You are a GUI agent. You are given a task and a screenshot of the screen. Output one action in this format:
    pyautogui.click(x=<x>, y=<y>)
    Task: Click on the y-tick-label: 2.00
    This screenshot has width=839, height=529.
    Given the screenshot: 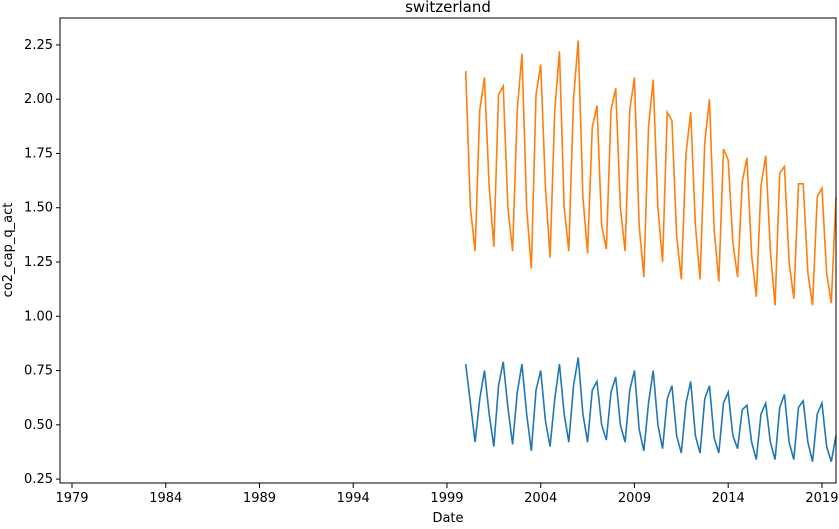 What is the action you would take?
    pyautogui.click(x=38, y=99)
    